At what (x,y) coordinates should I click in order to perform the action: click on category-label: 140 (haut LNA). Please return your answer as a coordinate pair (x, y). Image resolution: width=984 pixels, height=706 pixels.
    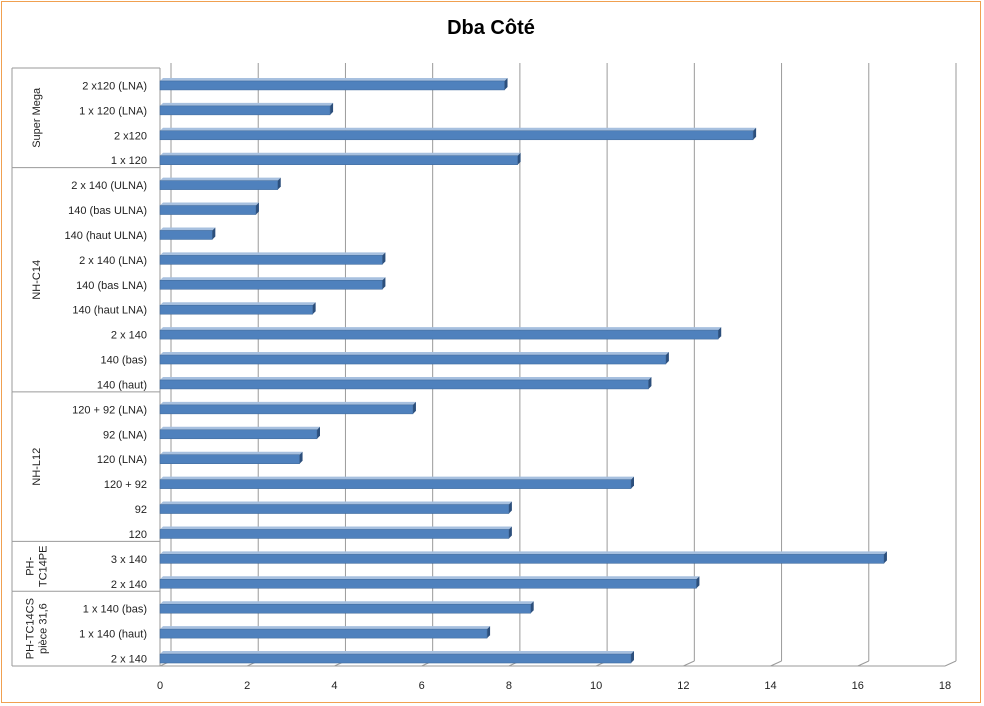
    Looking at the image, I should click on (109, 311).